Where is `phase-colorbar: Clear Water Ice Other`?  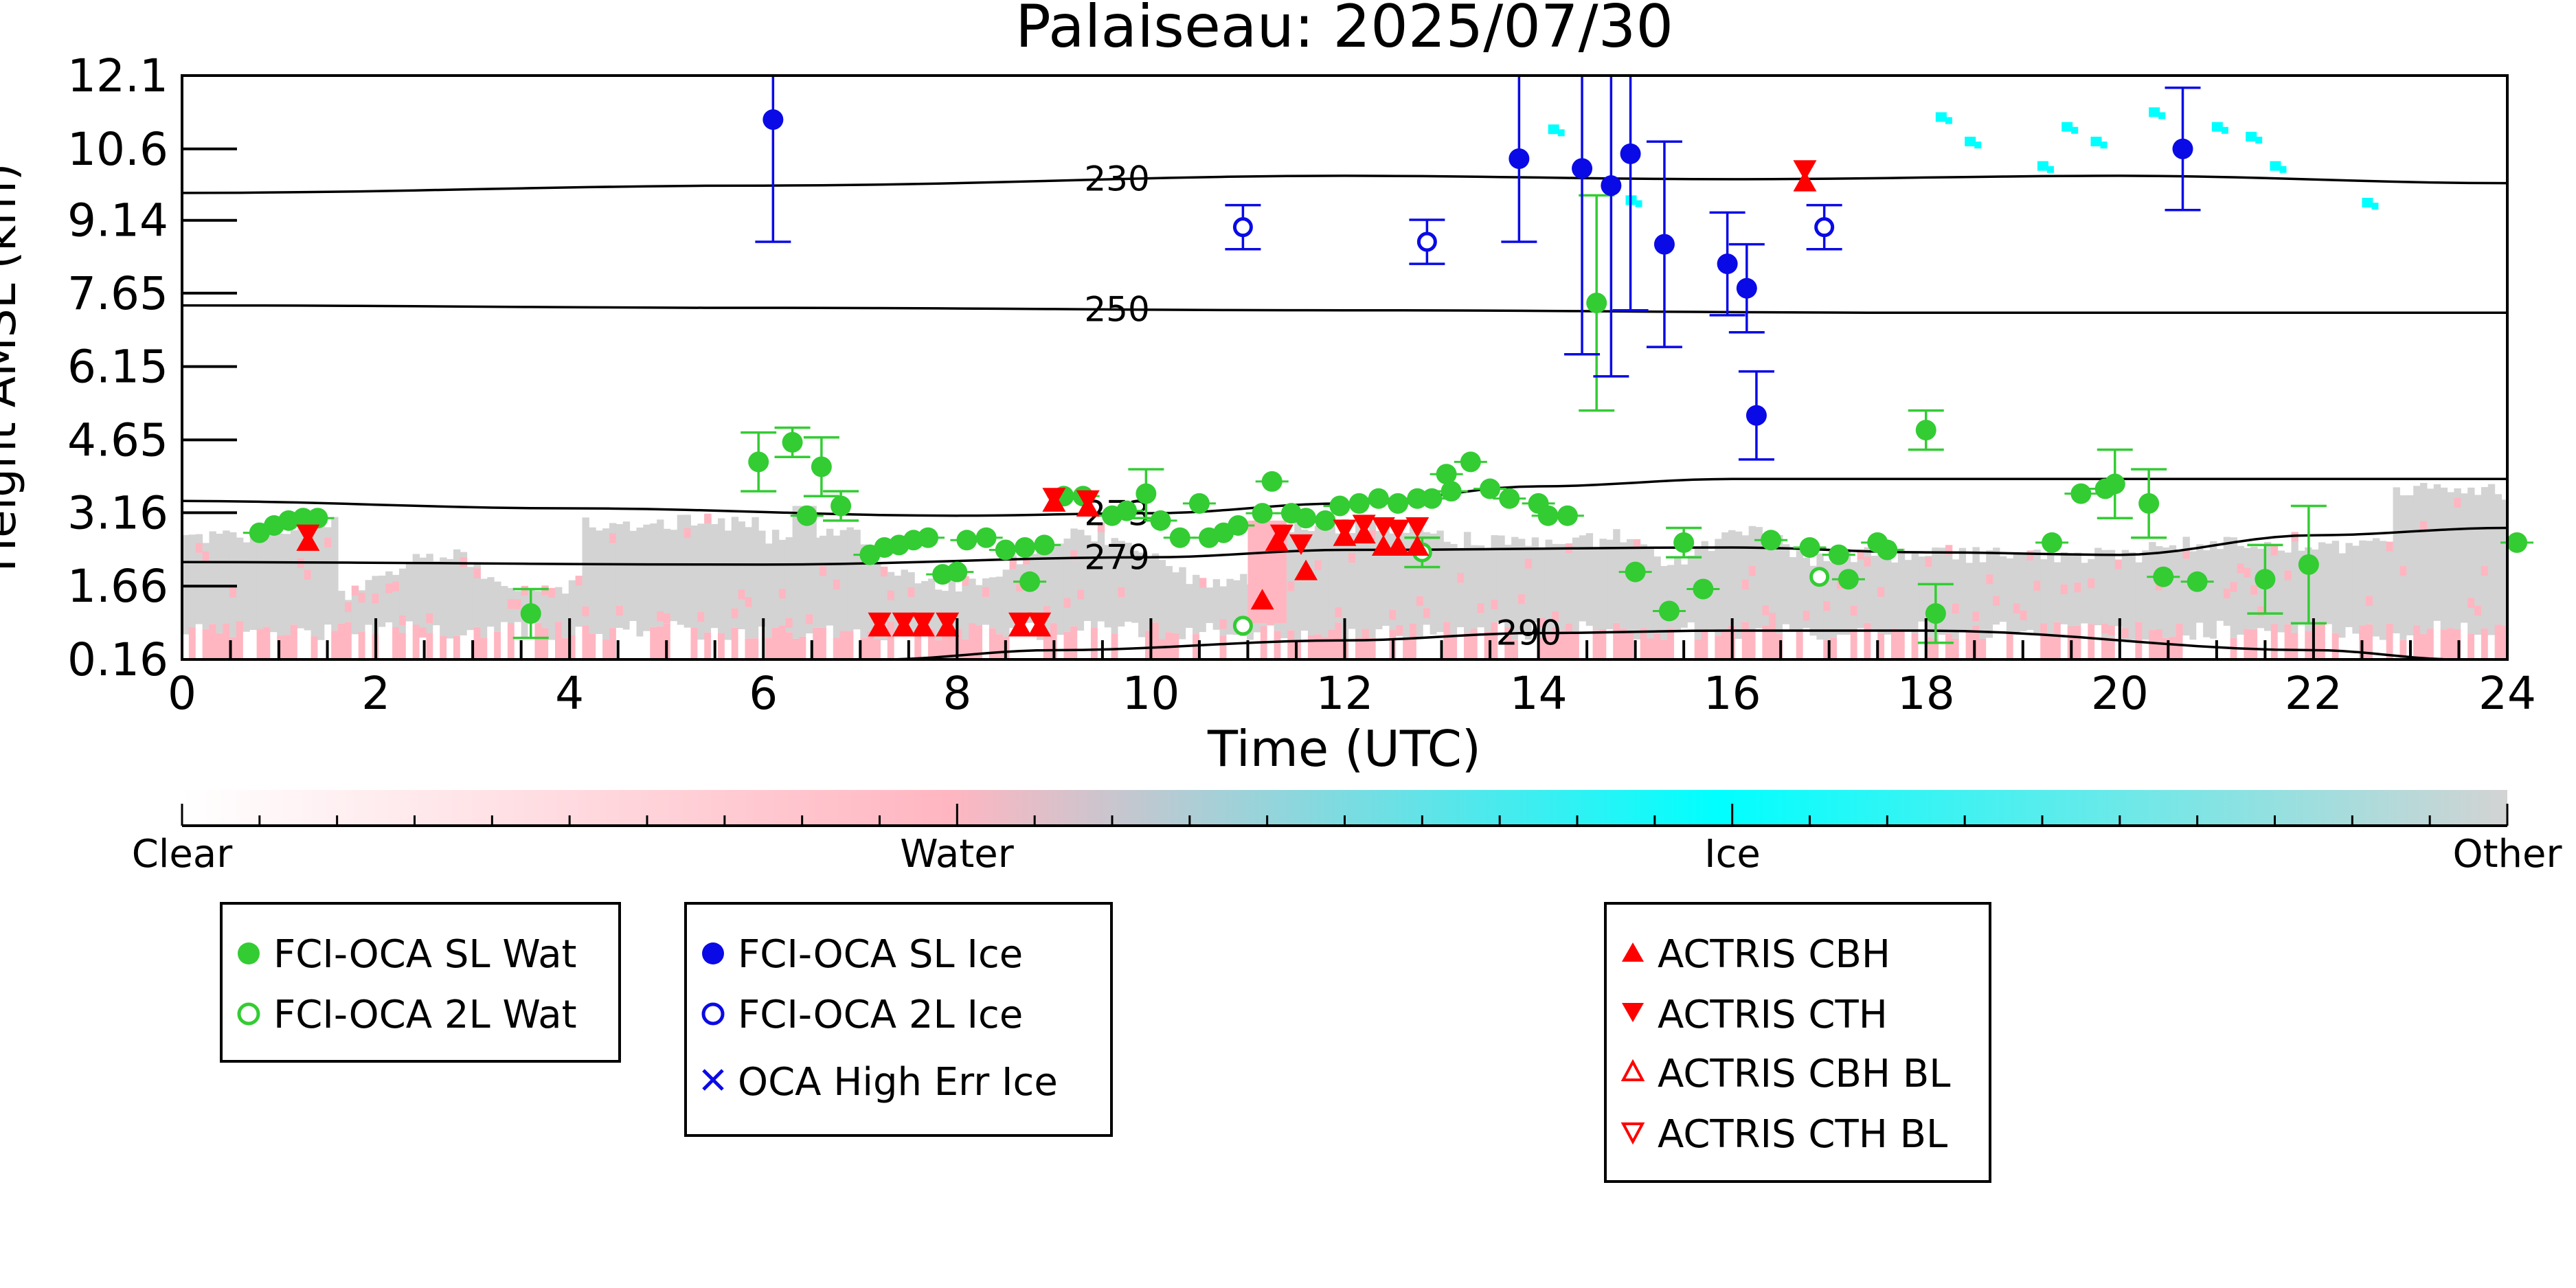
phase-colorbar: Clear Water Ice Other is located at coordinates (1347, 833).